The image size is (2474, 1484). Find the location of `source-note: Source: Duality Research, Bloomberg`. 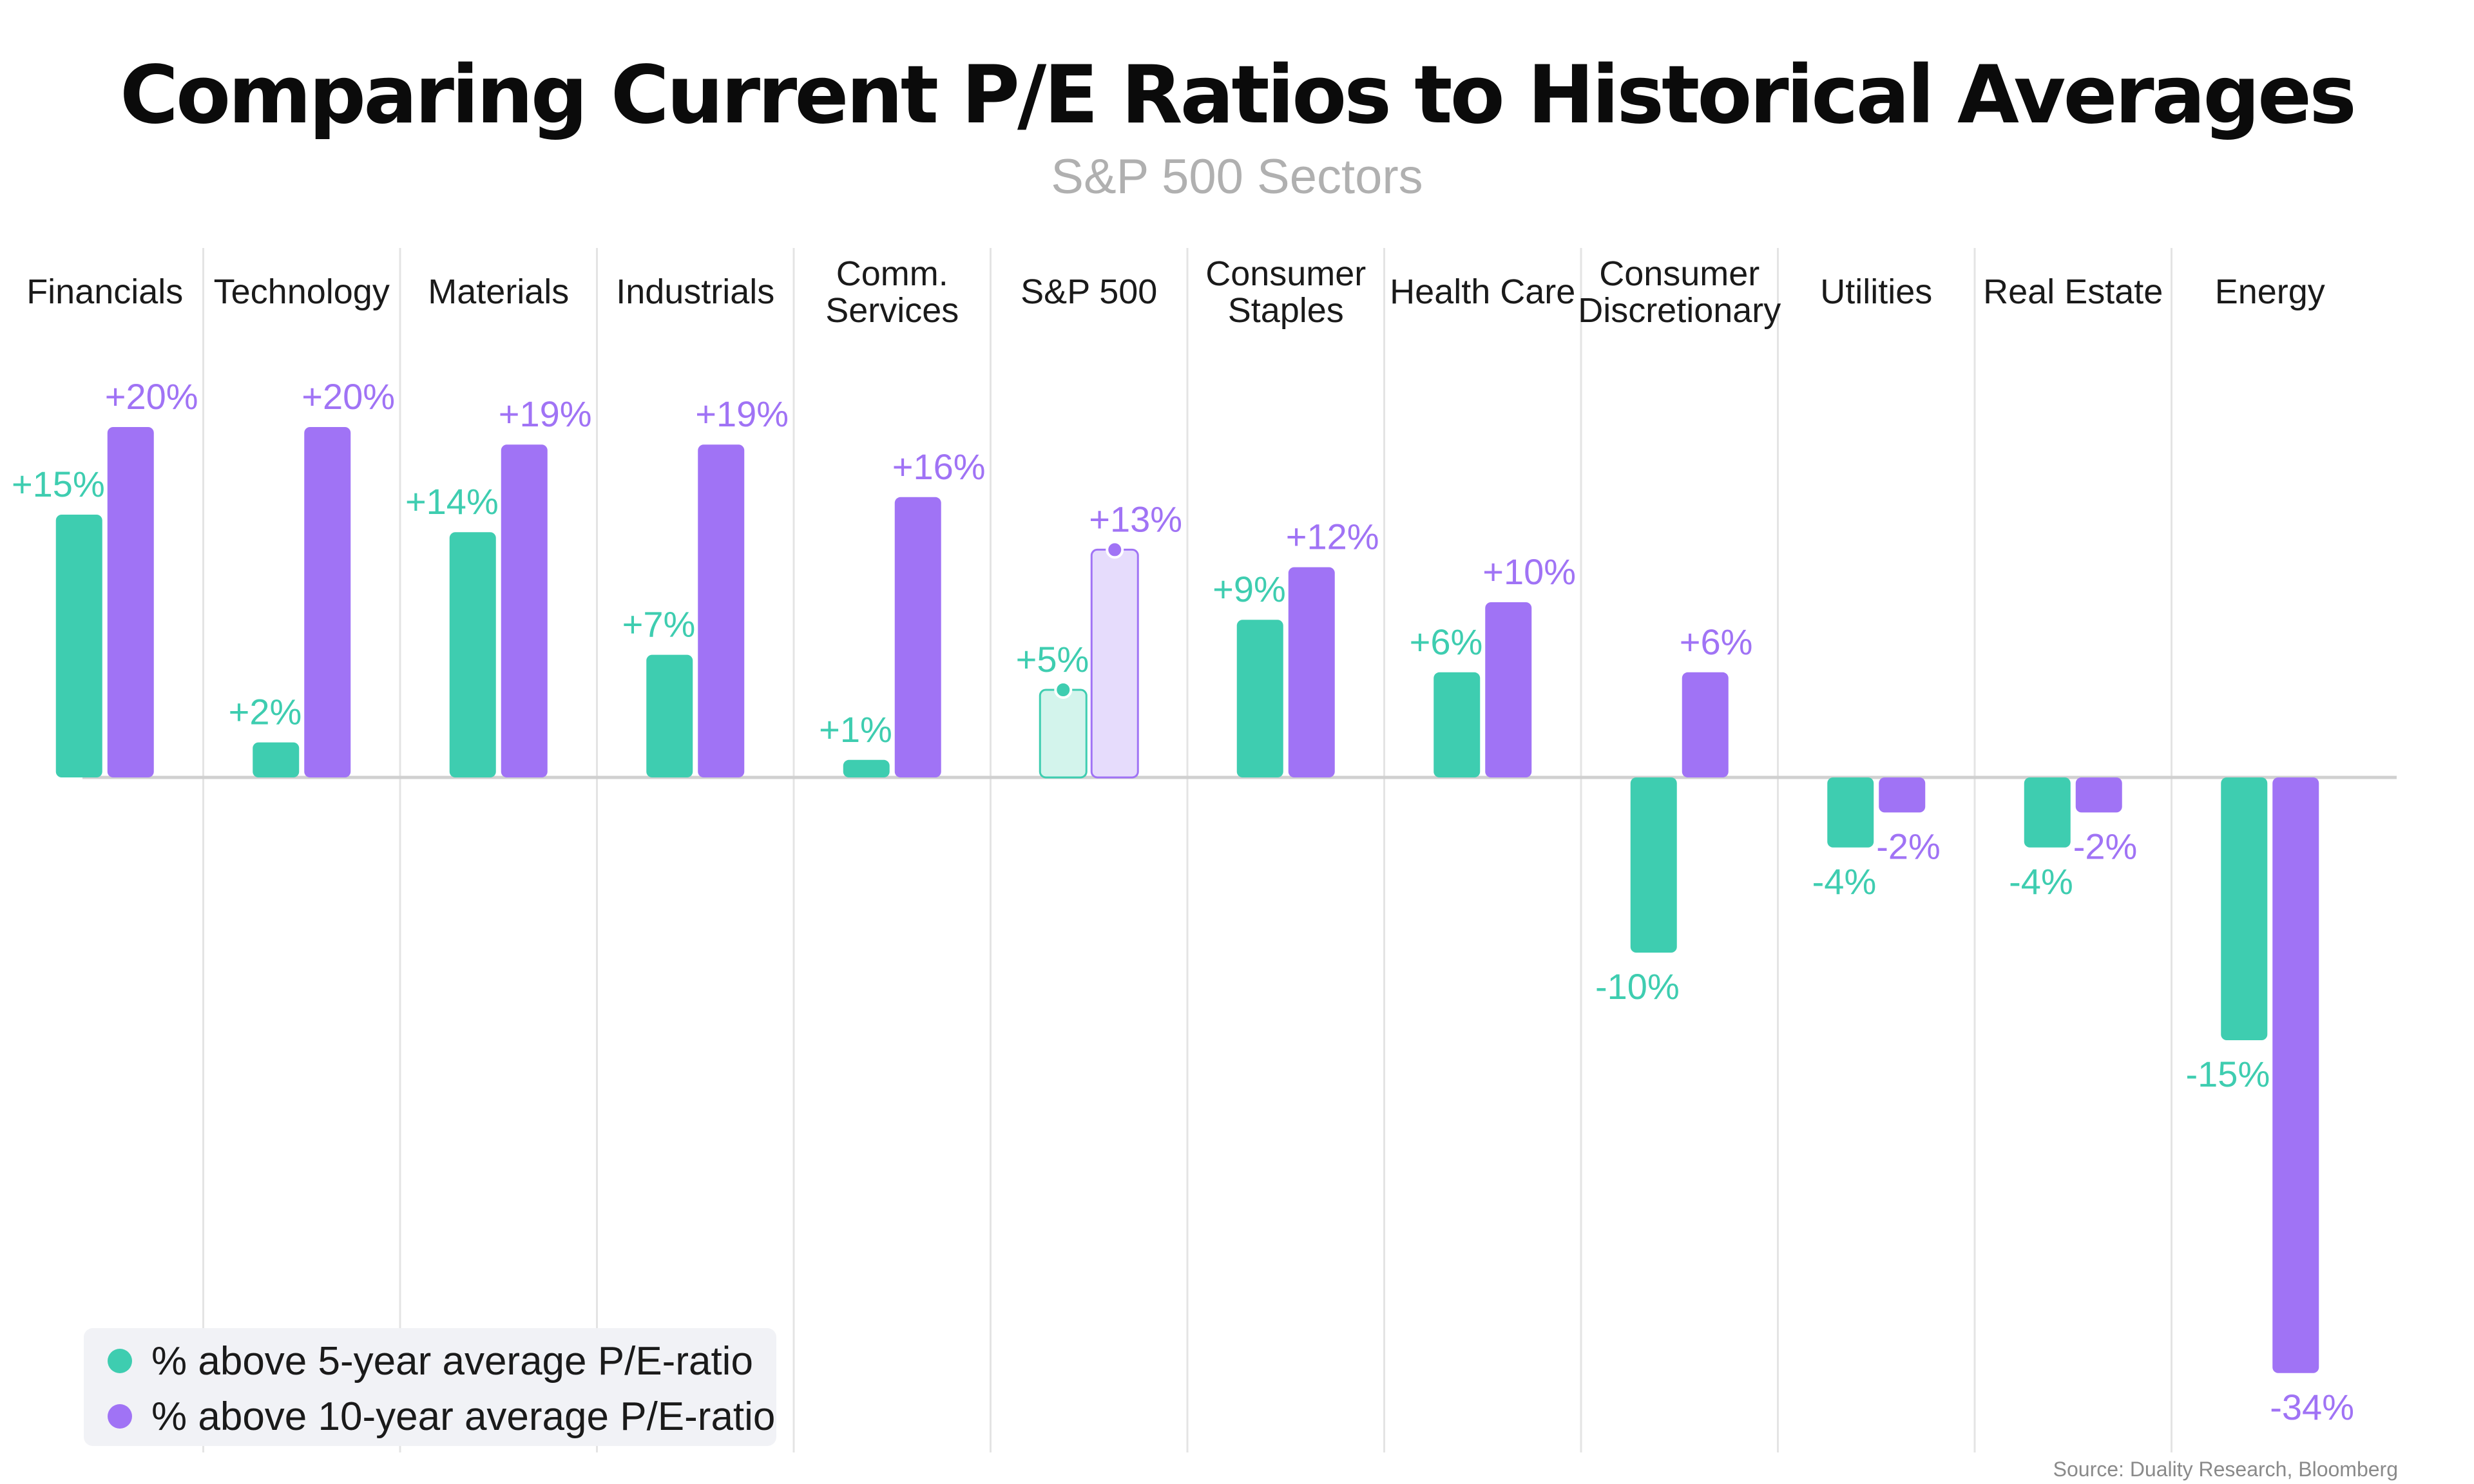

source-note: Source: Duality Research, Bloomberg is located at coordinates (2225, 1469).